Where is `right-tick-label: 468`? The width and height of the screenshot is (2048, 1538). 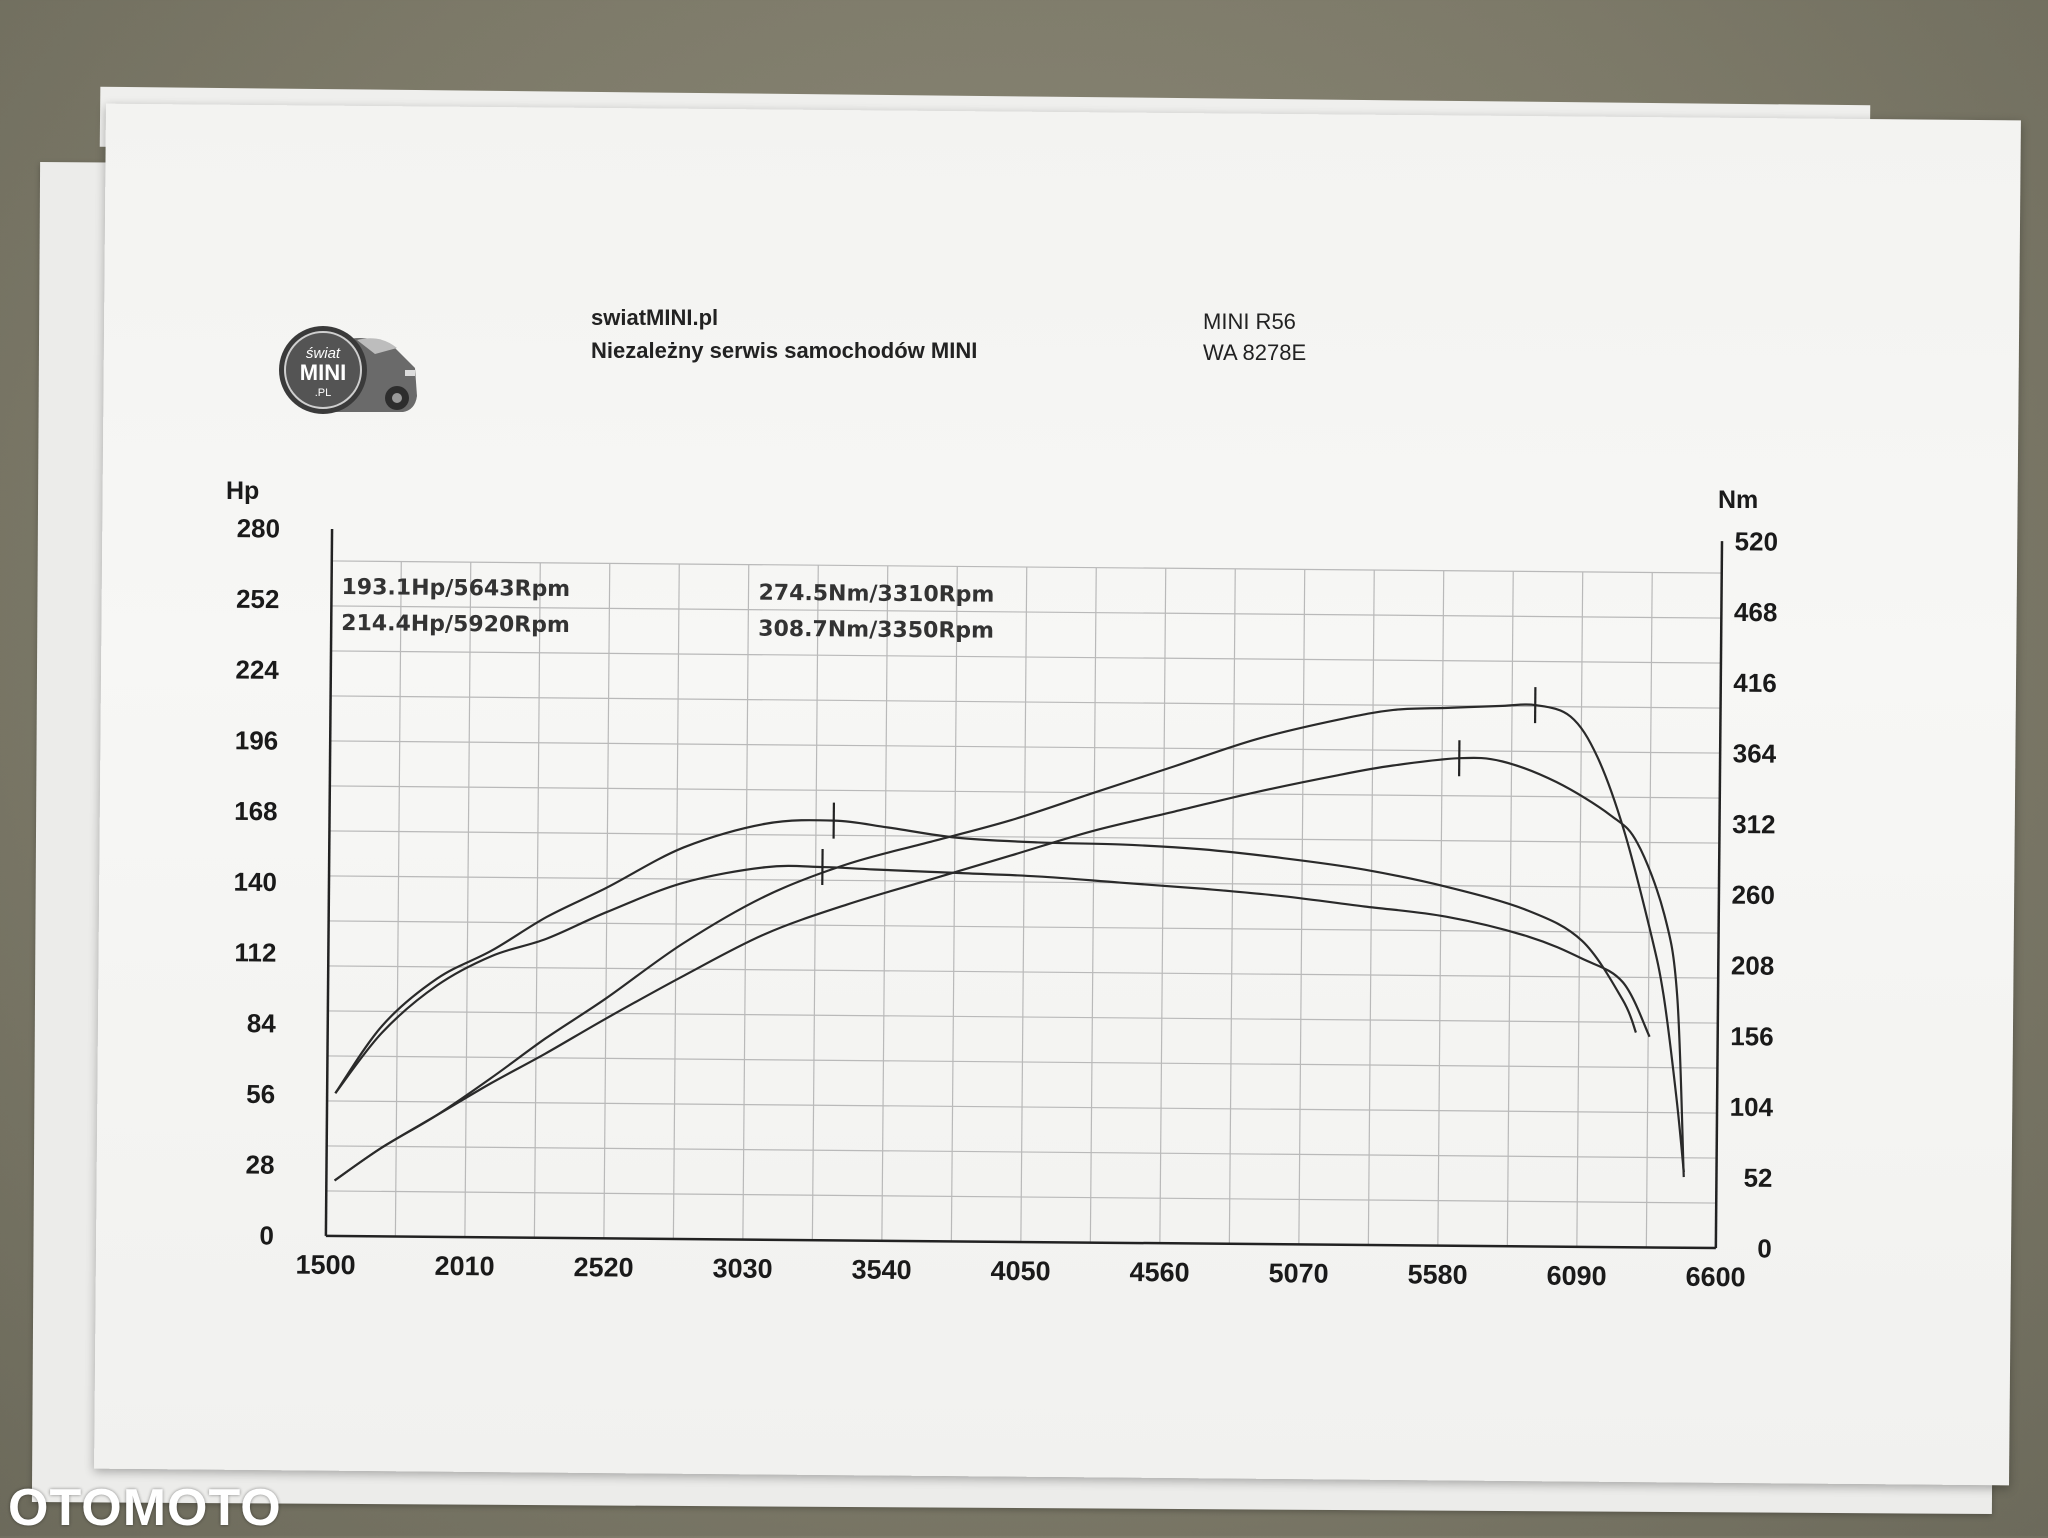
right-tick-label: 468 is located at coordinates (1756, 612).